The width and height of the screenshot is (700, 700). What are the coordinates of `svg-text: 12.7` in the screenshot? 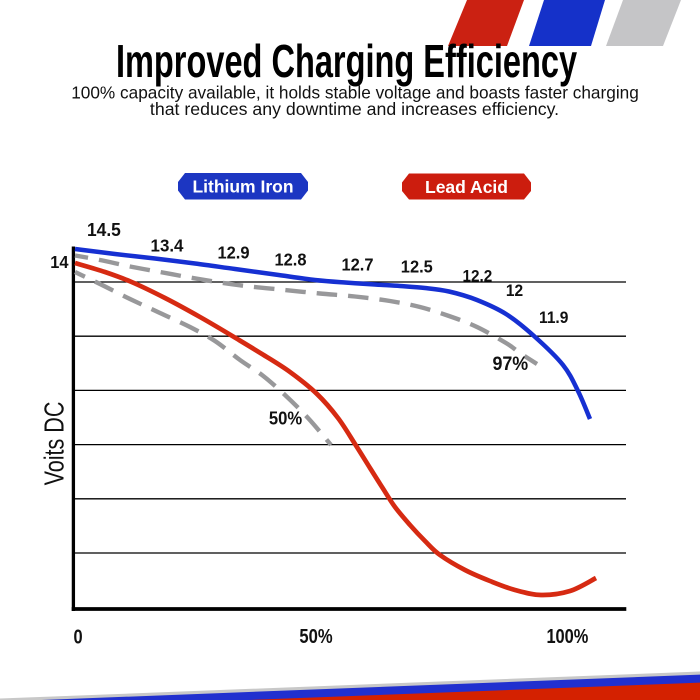 It's located at (358, 265).